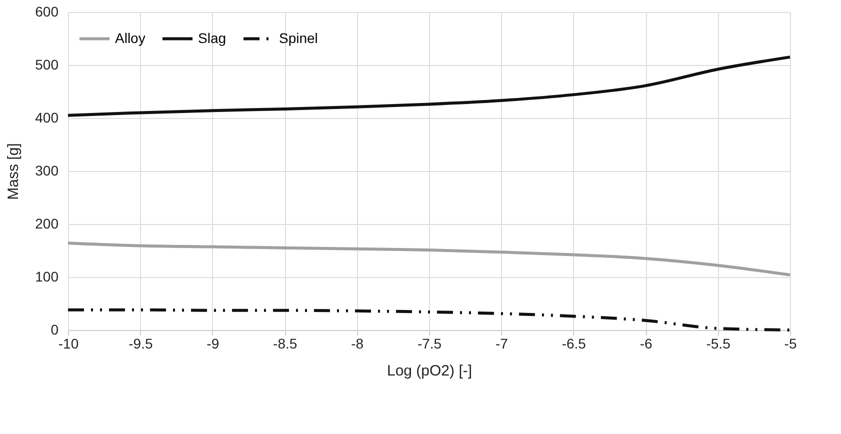 The image size is (841, 434). What do you see at coordinates (47, 64) in the screenshot?
I see `y-tick-label: 500` at bounding box center [47, 64].